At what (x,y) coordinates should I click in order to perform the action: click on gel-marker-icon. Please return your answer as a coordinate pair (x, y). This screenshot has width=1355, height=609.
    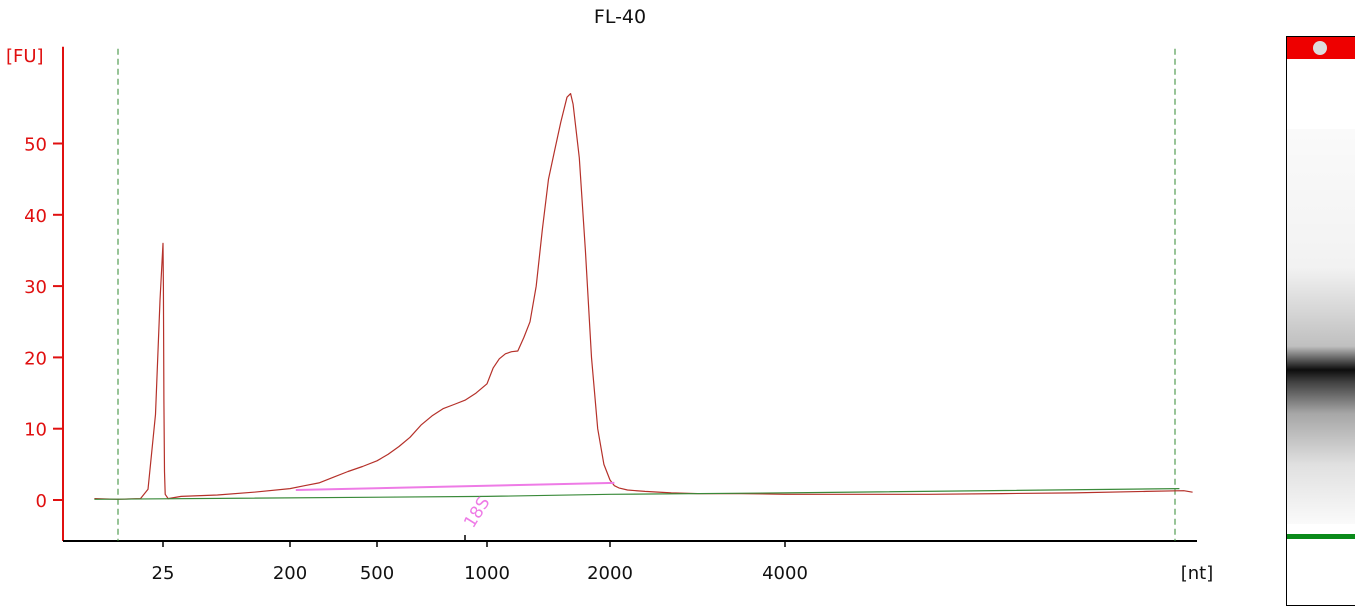
    Looking at the image, I should click on (1320, 48).